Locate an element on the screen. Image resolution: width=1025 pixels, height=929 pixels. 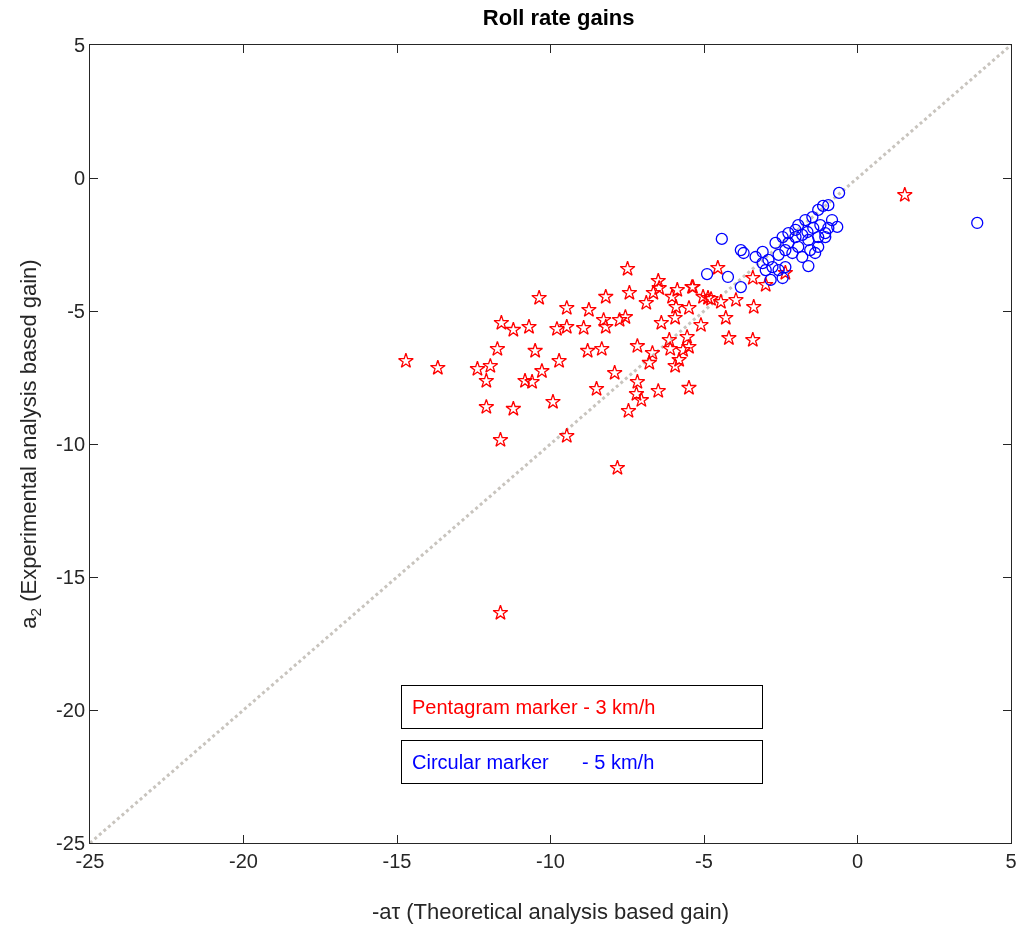
y-tick-label: -10 is located at coordinates (70, 444).